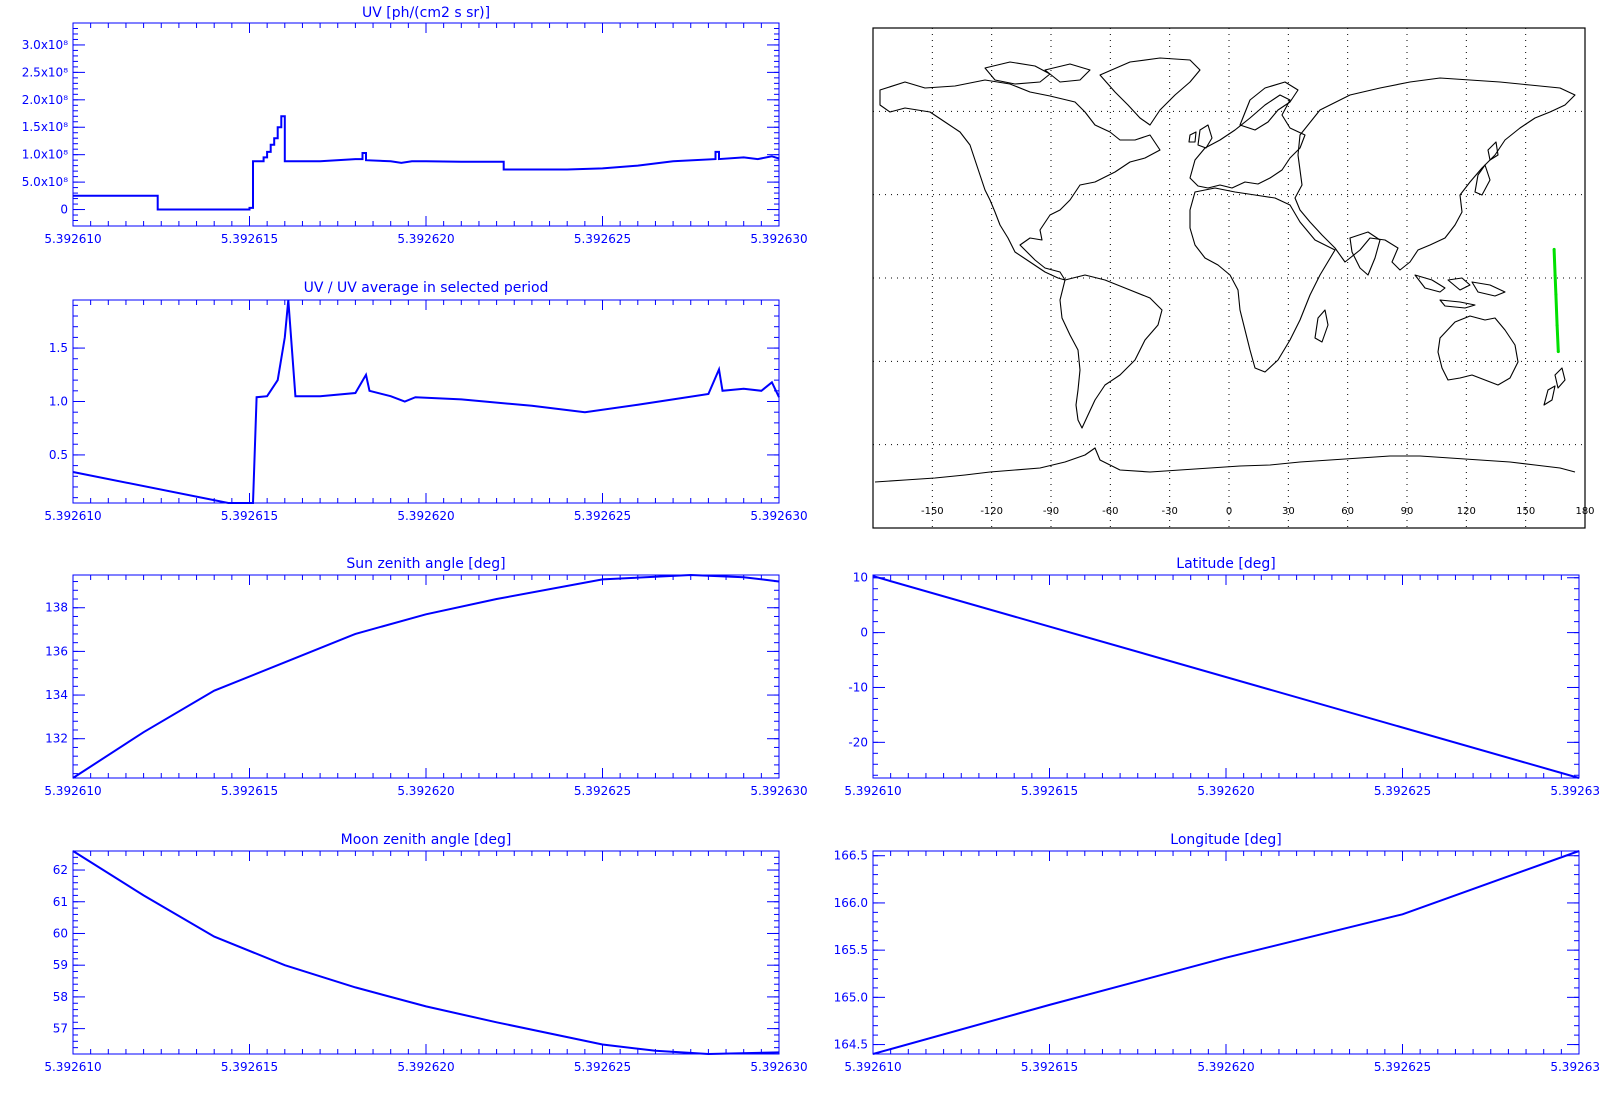  What do you see at coordinates (1049, 1067) in the screenshot?
I see `lon-xtick-label: 5.392615` at bounding box center [1049, 1067].